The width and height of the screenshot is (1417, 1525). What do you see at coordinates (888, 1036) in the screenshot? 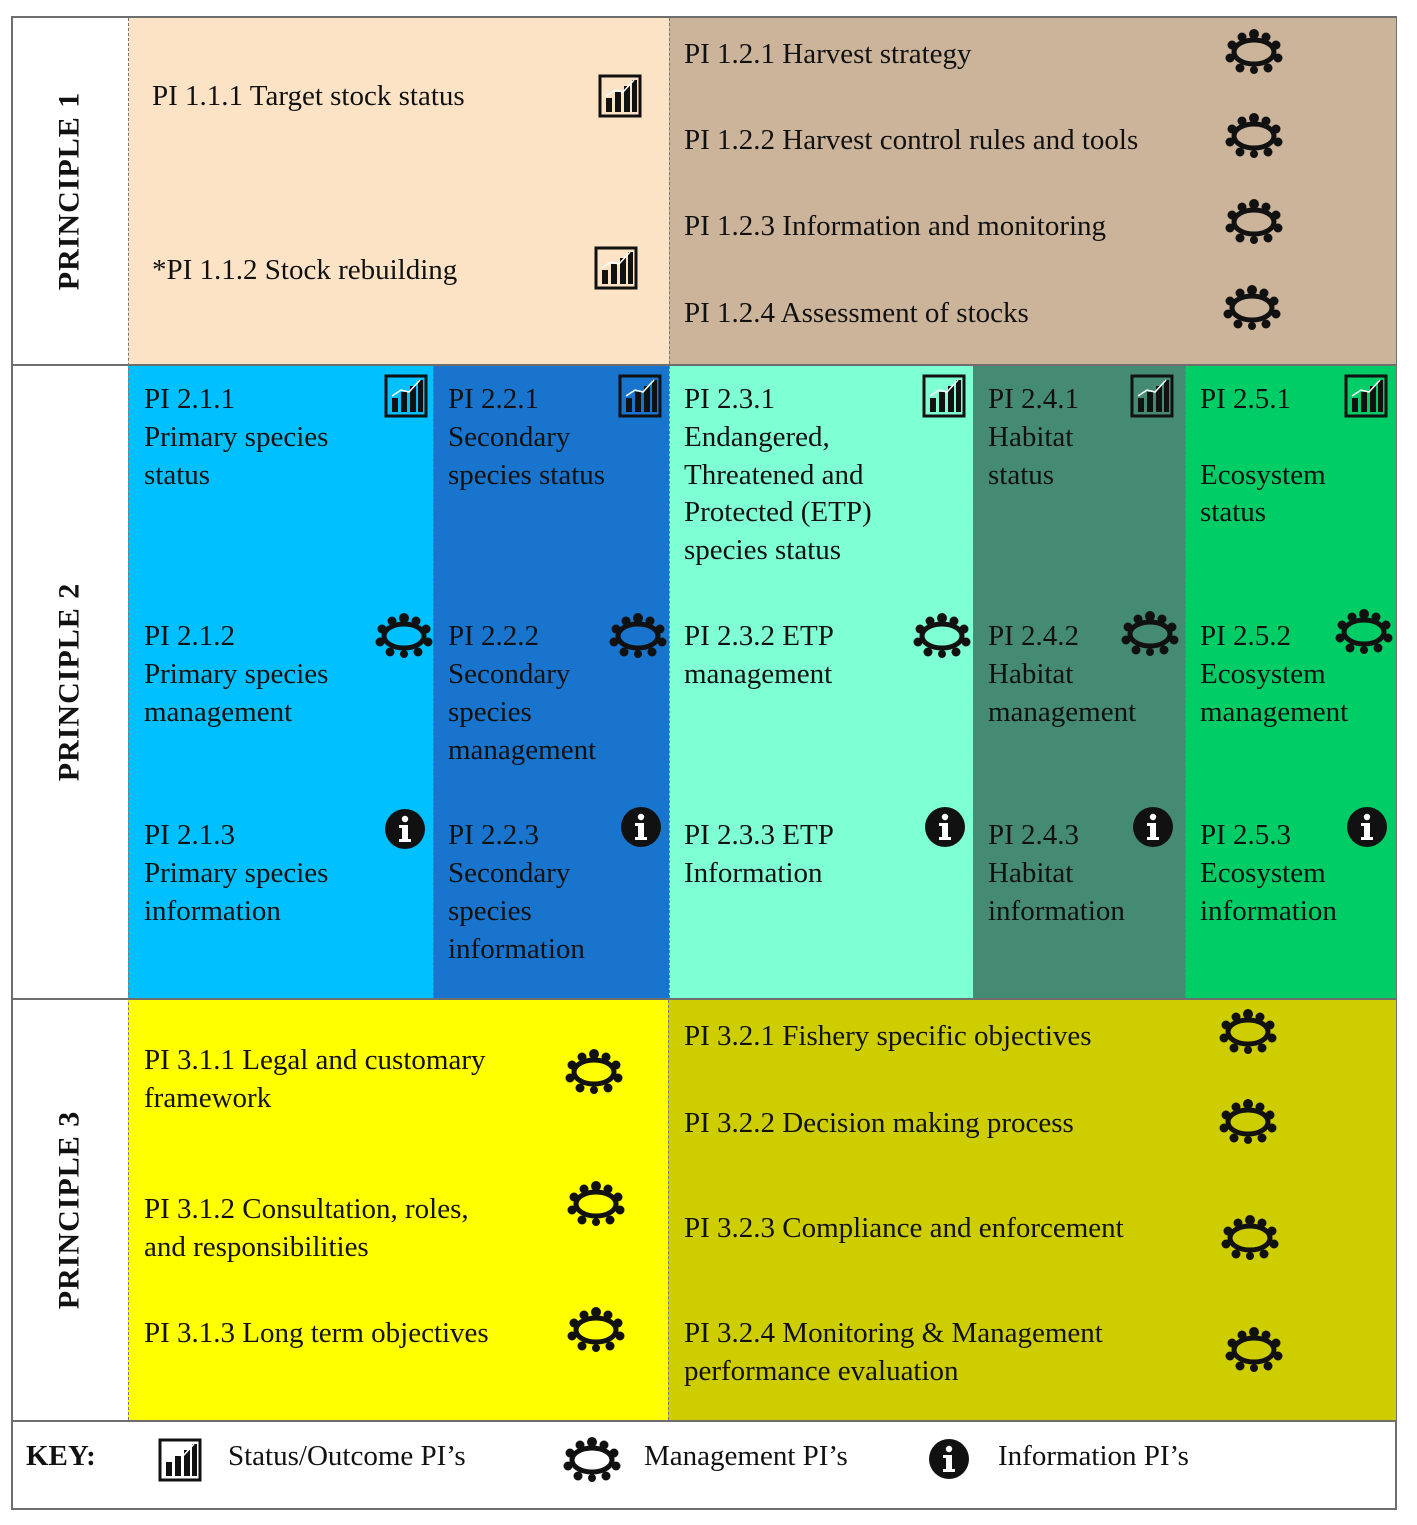
I see `pi-3-2-1-label: PI 3.2.1 Fishery specific objectives` at bounding box center [888, 1036].